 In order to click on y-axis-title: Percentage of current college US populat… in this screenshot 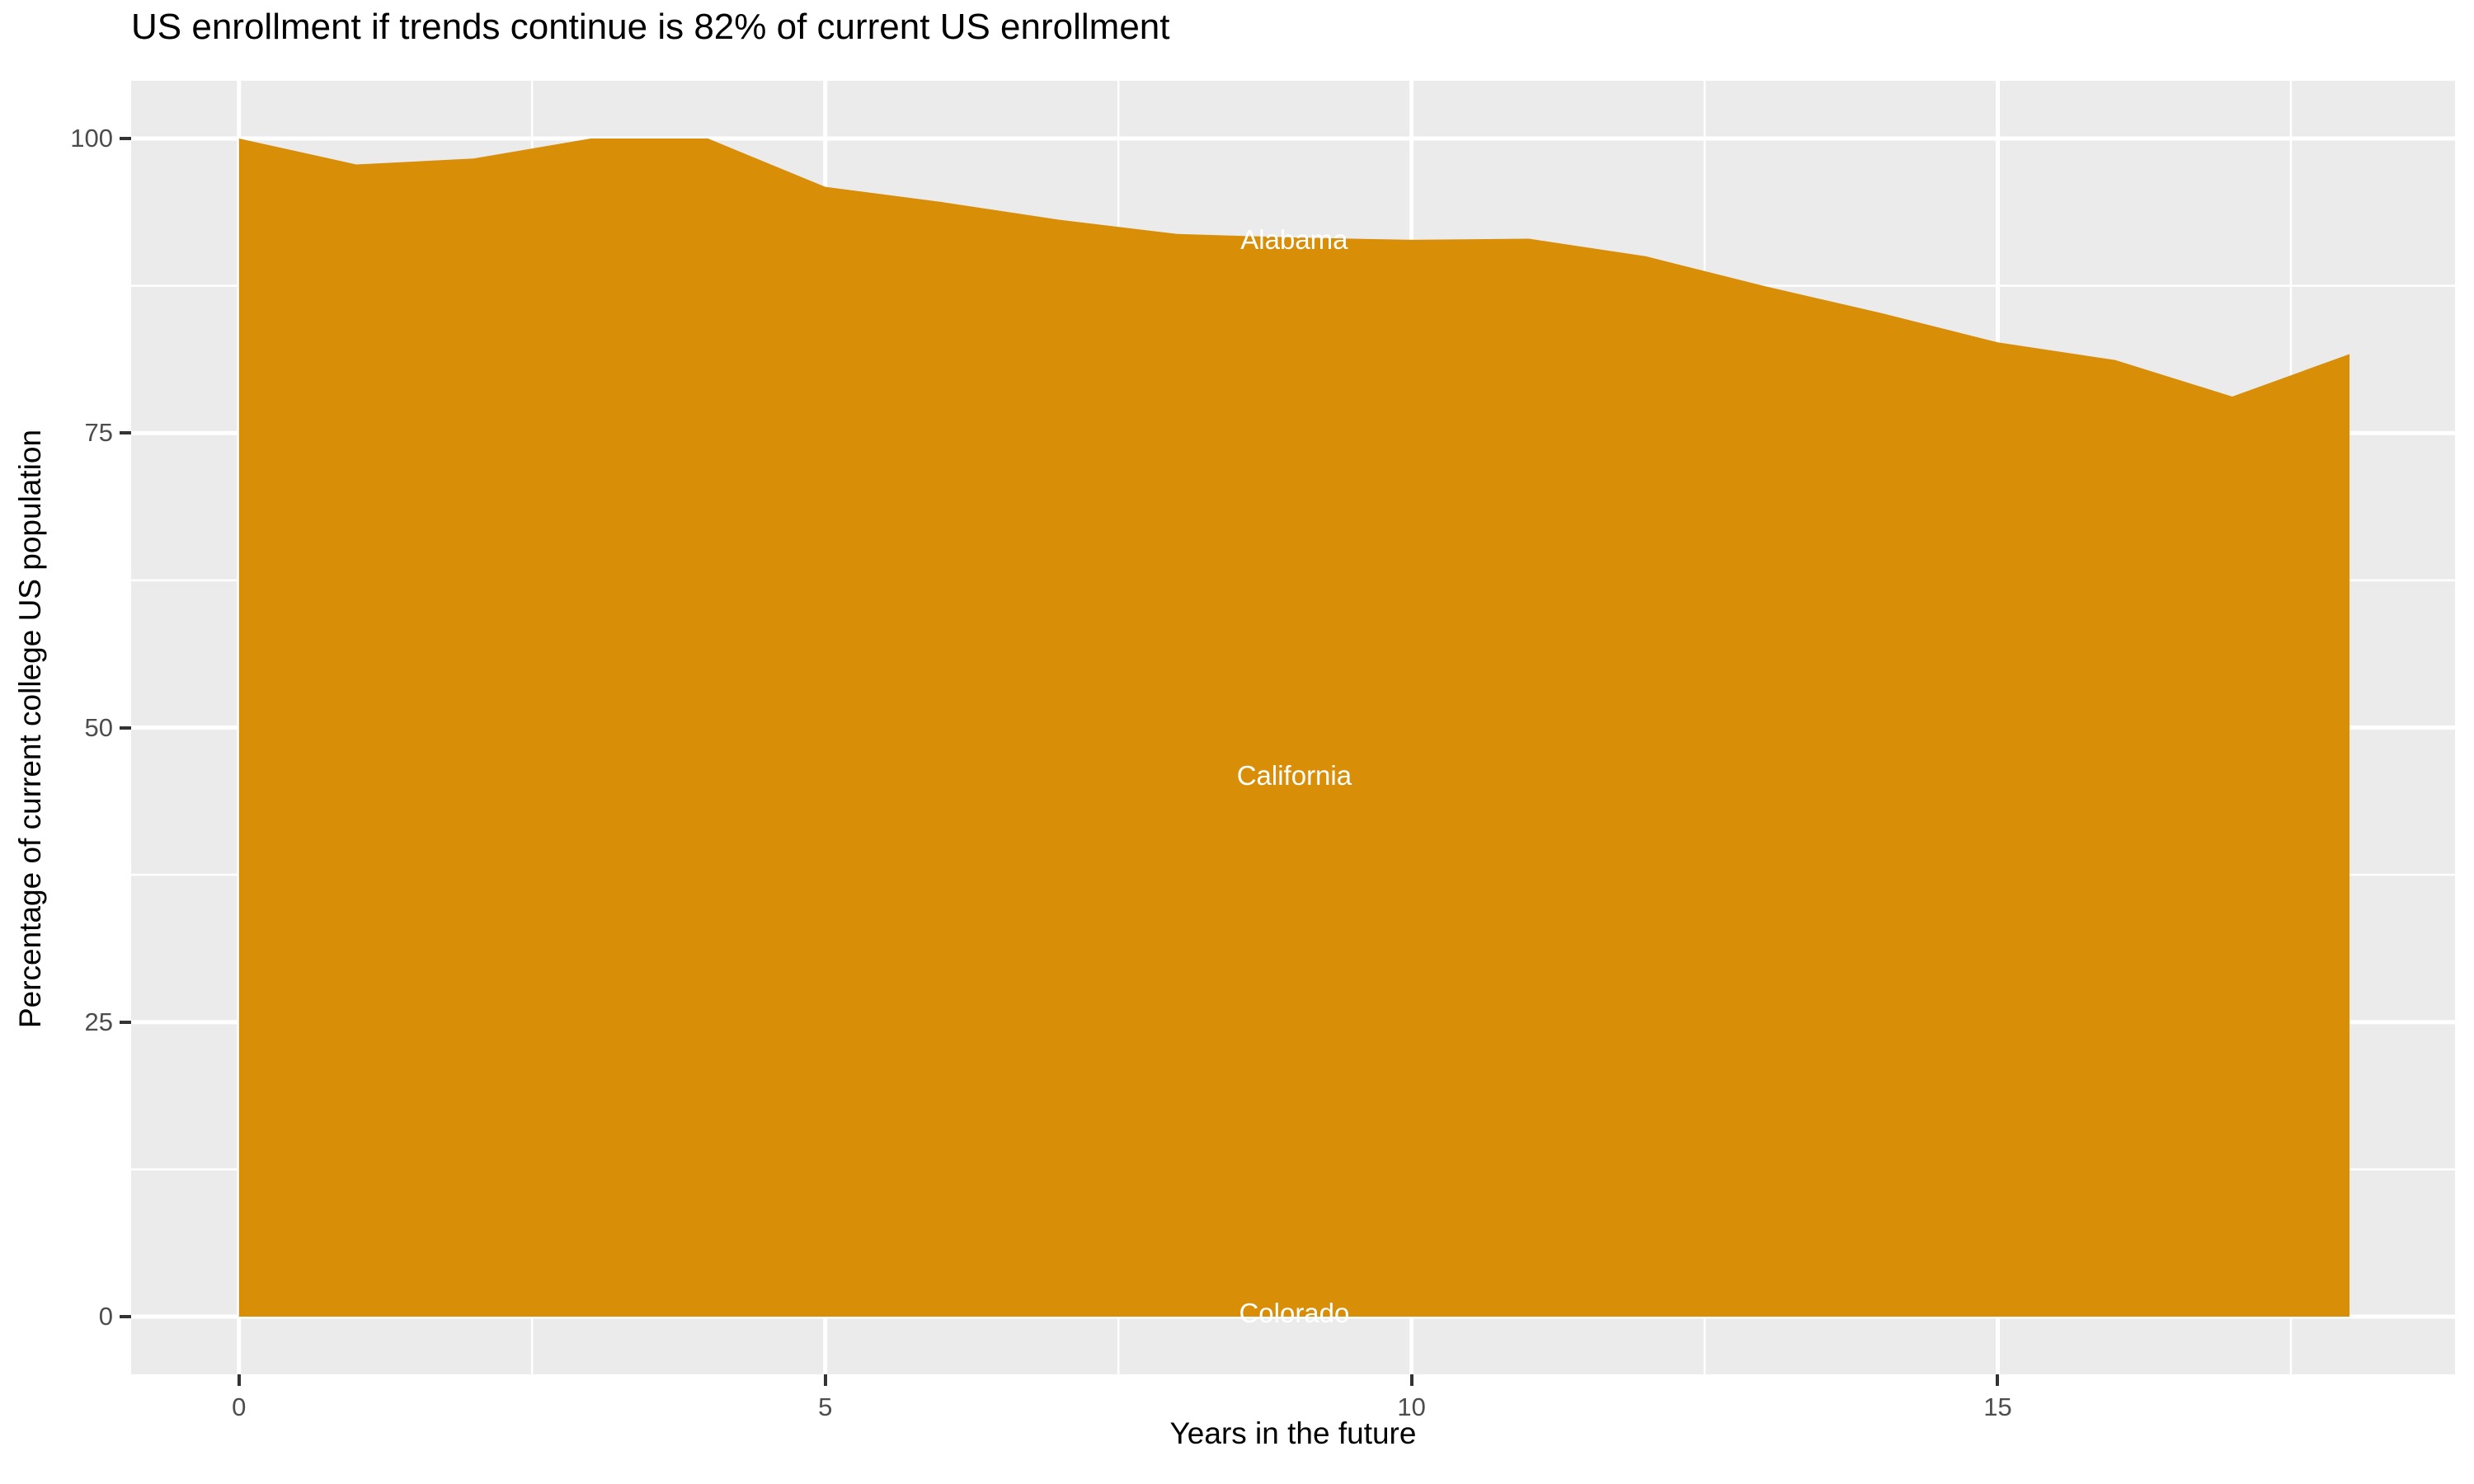, I will do `click(30, 729)`.